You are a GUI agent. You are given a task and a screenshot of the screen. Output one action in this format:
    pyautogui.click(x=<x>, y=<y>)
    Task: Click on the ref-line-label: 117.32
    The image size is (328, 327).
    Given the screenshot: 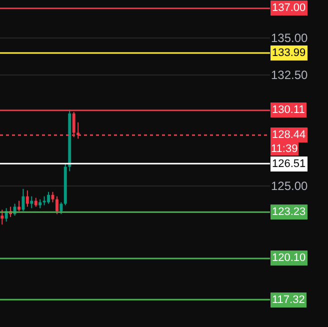 What is the action you would take?
    pyautogui.click(x=288, y=300)
    